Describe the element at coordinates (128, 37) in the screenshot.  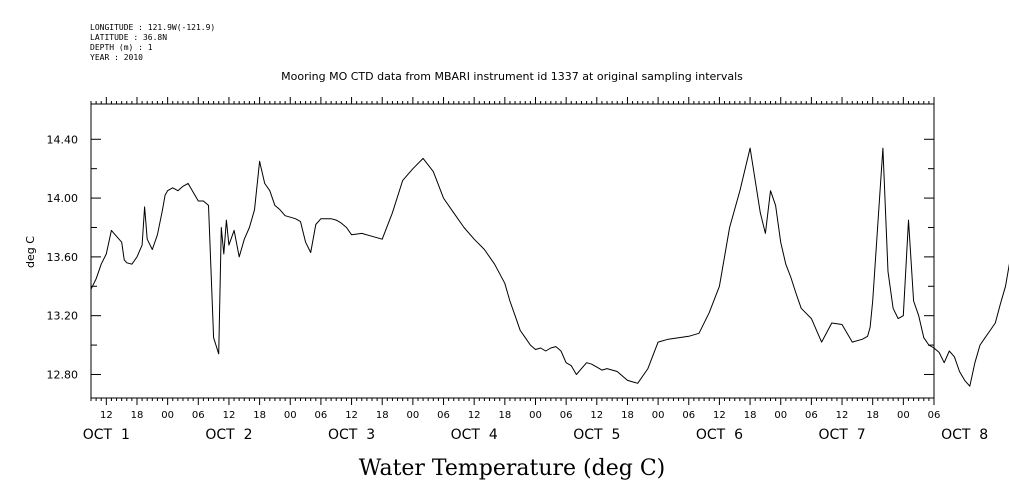
I see `header-latitude: LATITUDE : 36.8N` at that location.